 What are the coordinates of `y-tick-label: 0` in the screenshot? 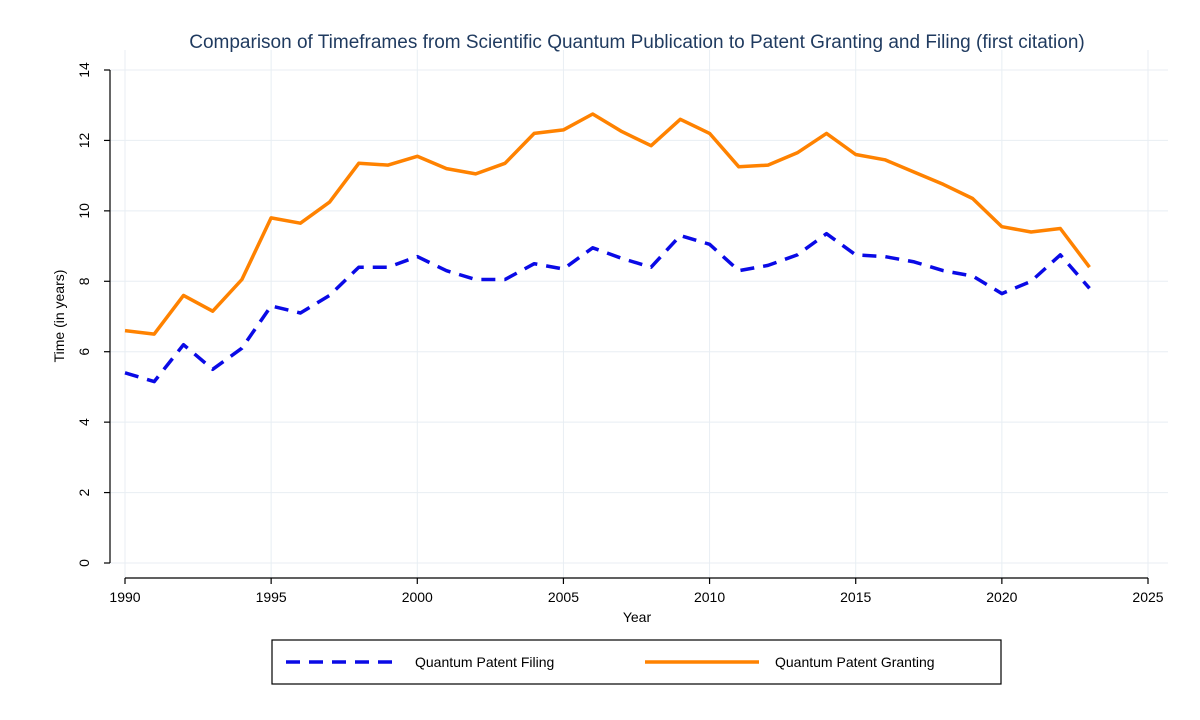 It's located at (84, 563).